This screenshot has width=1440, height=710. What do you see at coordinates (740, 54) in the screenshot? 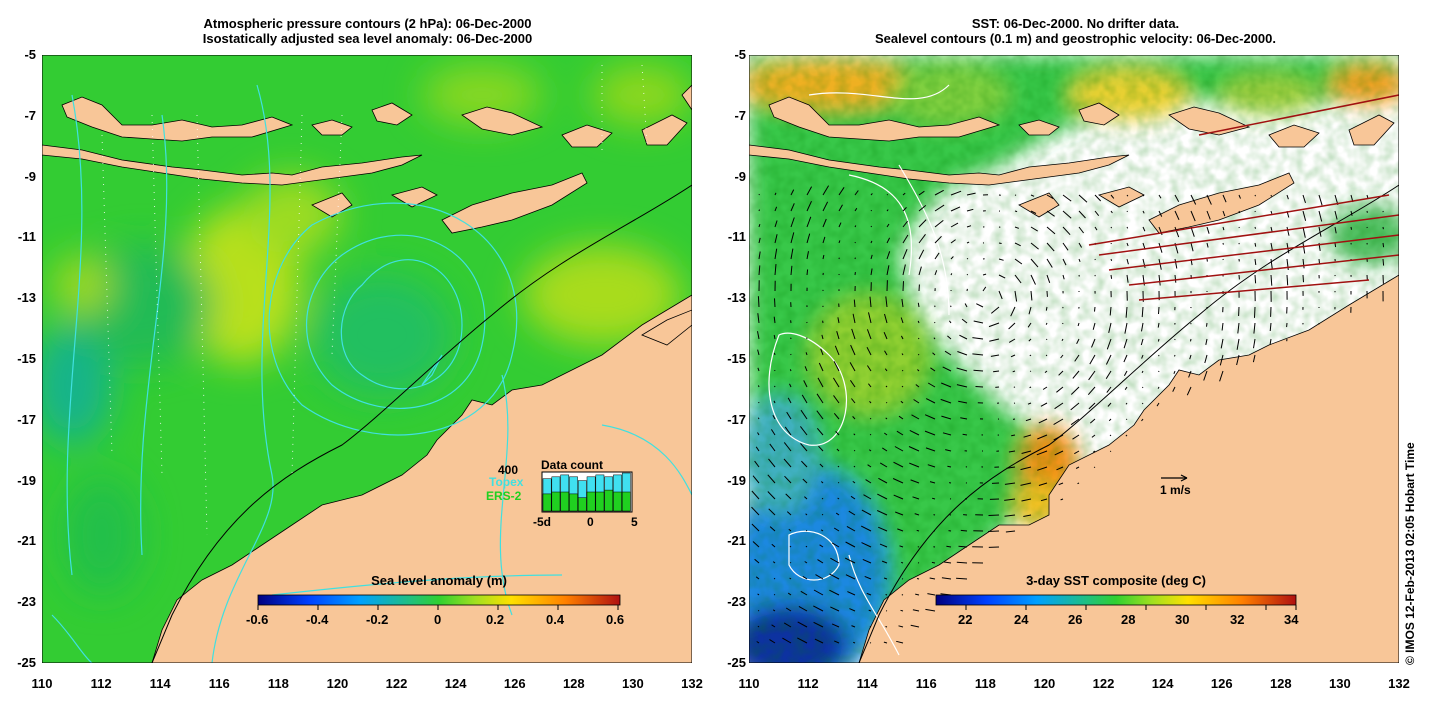
I see `lat-tick-label: -5` at bounding box center [740, 54].